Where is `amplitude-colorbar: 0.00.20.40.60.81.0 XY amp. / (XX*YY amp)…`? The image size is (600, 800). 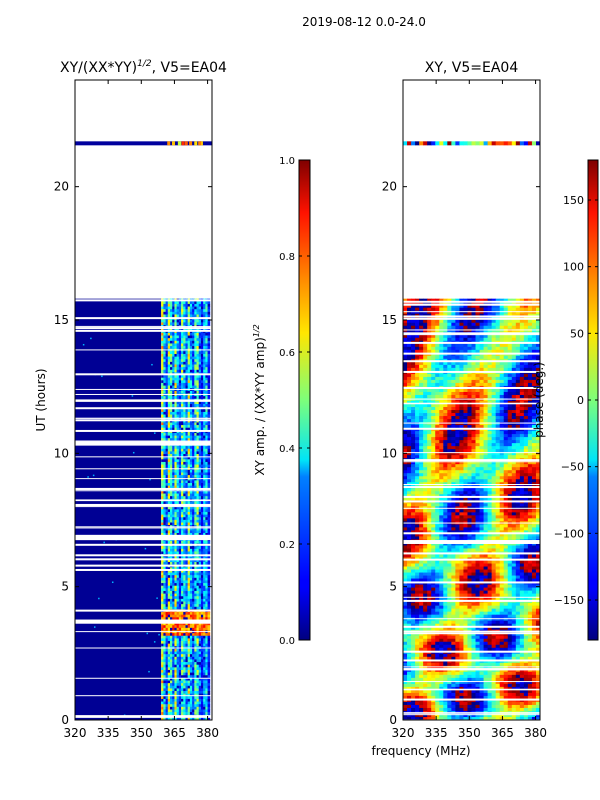 amplitude-colorbar: 0.00.20.40.60.81.0 XY amp. / (XX*YY amp)… is located at coordinates (281, 401).